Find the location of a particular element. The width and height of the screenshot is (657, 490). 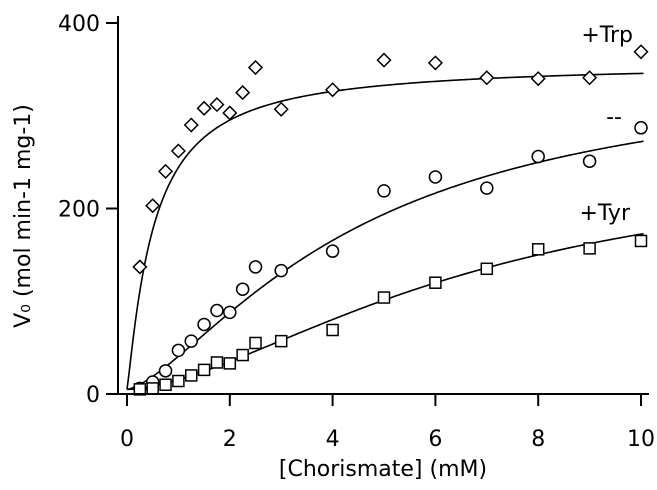

x-axis-title: [Chorismate] (mM) is located at coordinates (383, 469).